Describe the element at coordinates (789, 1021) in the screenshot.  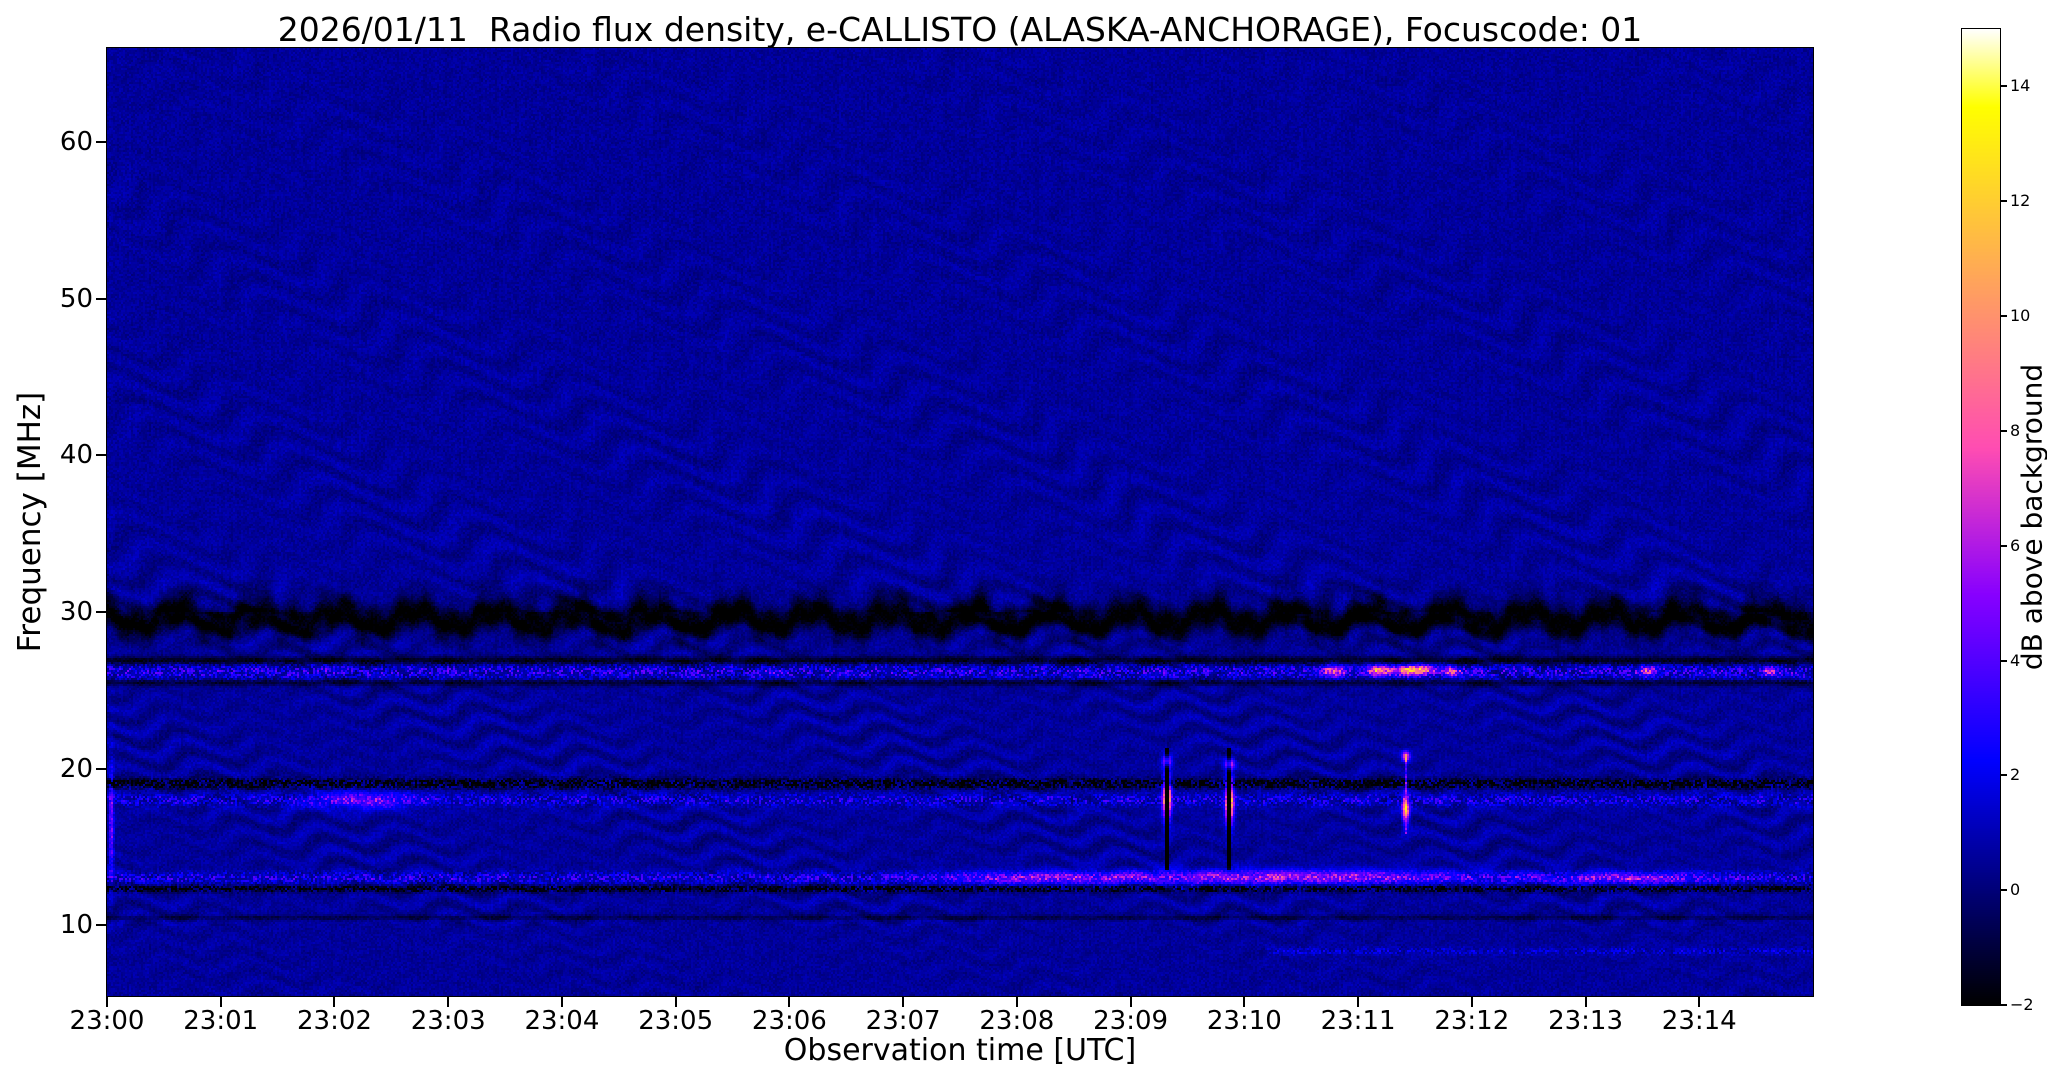
I see `x-tick-label: 23:06` at that location.